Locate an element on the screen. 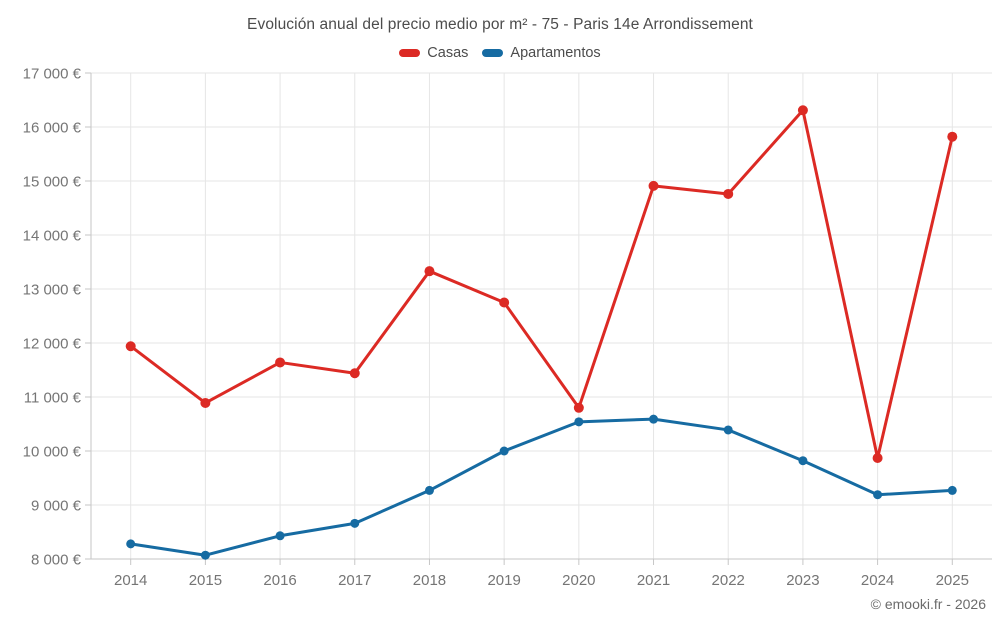  y-tick-label: 14 000 € is located at coordinates (52, 235).